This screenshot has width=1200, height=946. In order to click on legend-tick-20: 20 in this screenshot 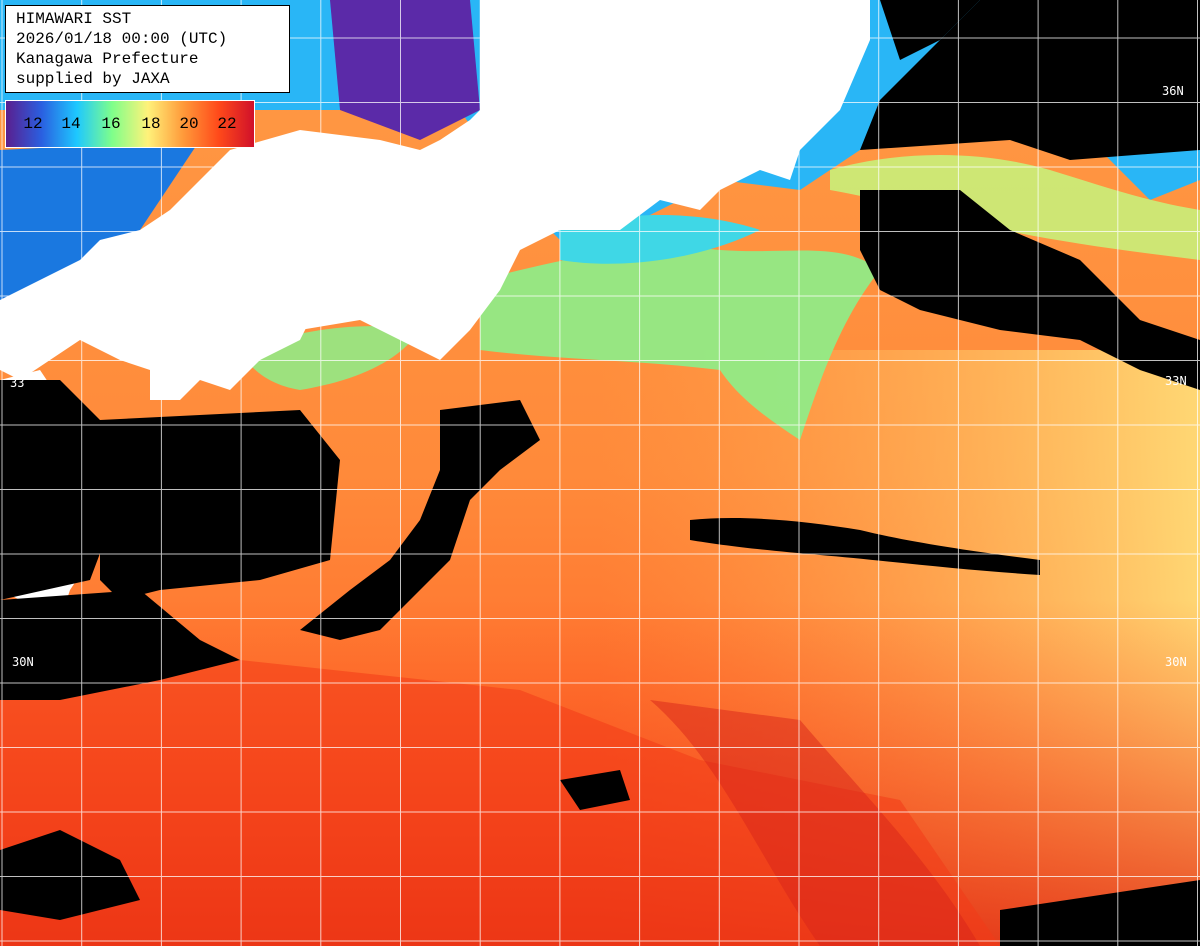, I will do `click(189, 124)`.